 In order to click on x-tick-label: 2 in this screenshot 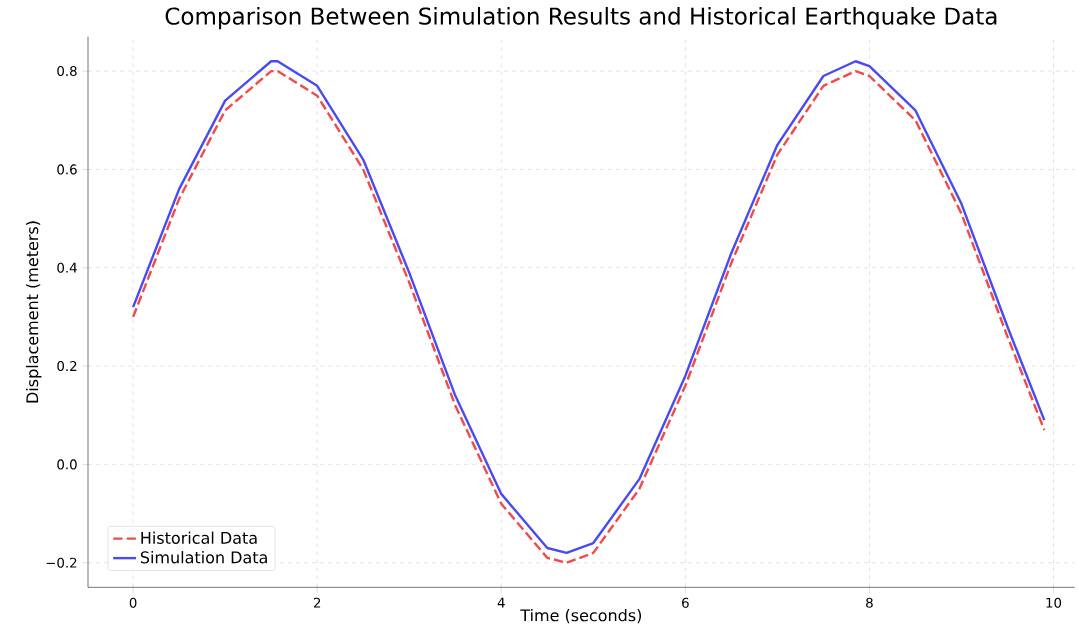, I will do `click(317, 602)`.